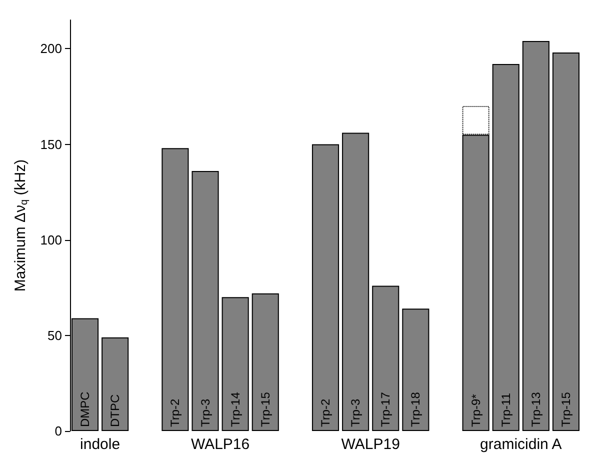 The image size is (591, 463). I want to click on y-tick-label: 0, so click(58, 431).